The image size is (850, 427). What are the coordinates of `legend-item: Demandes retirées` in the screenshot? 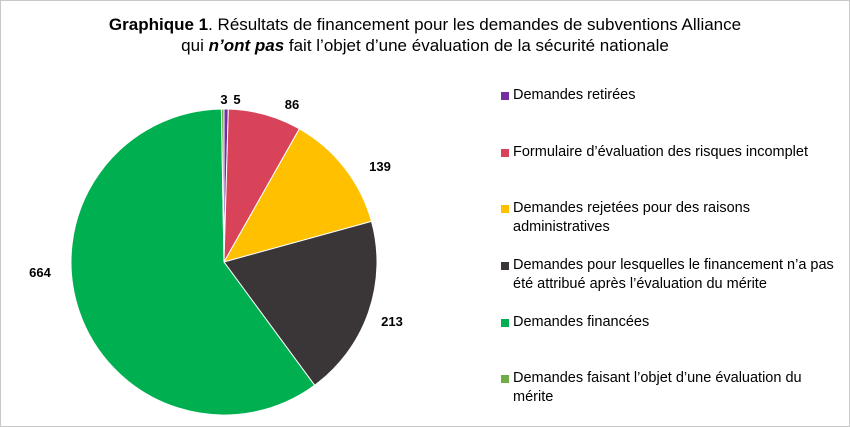 It's located at (568, 95).